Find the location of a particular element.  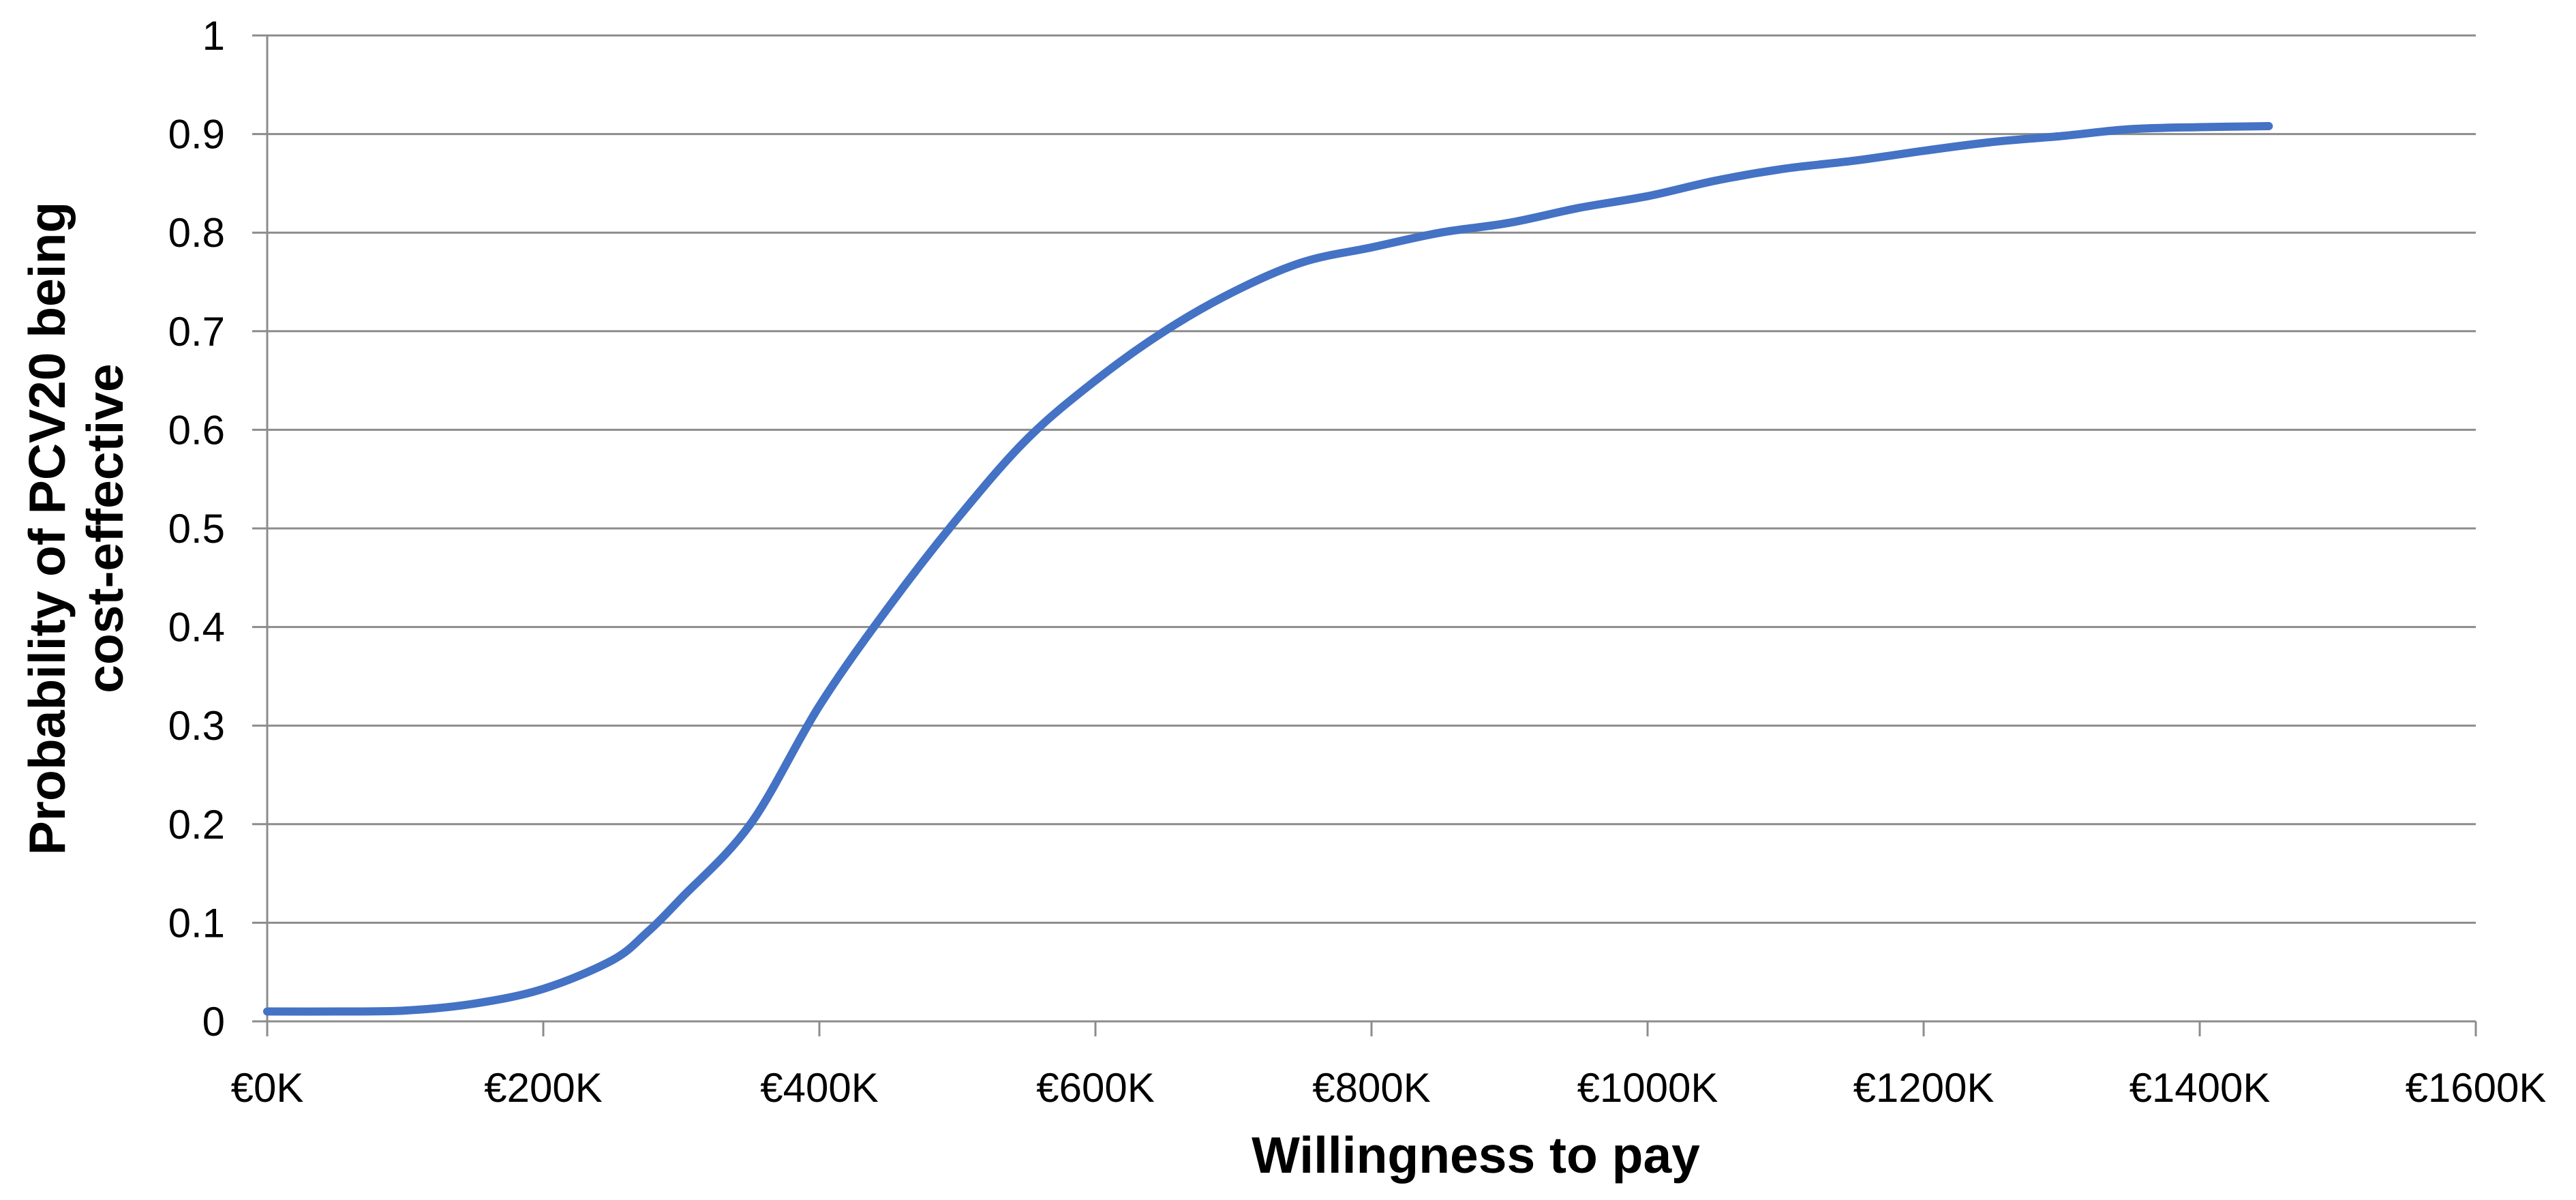

x-tick-label: €600K is located at coordinates (1095, 1088).